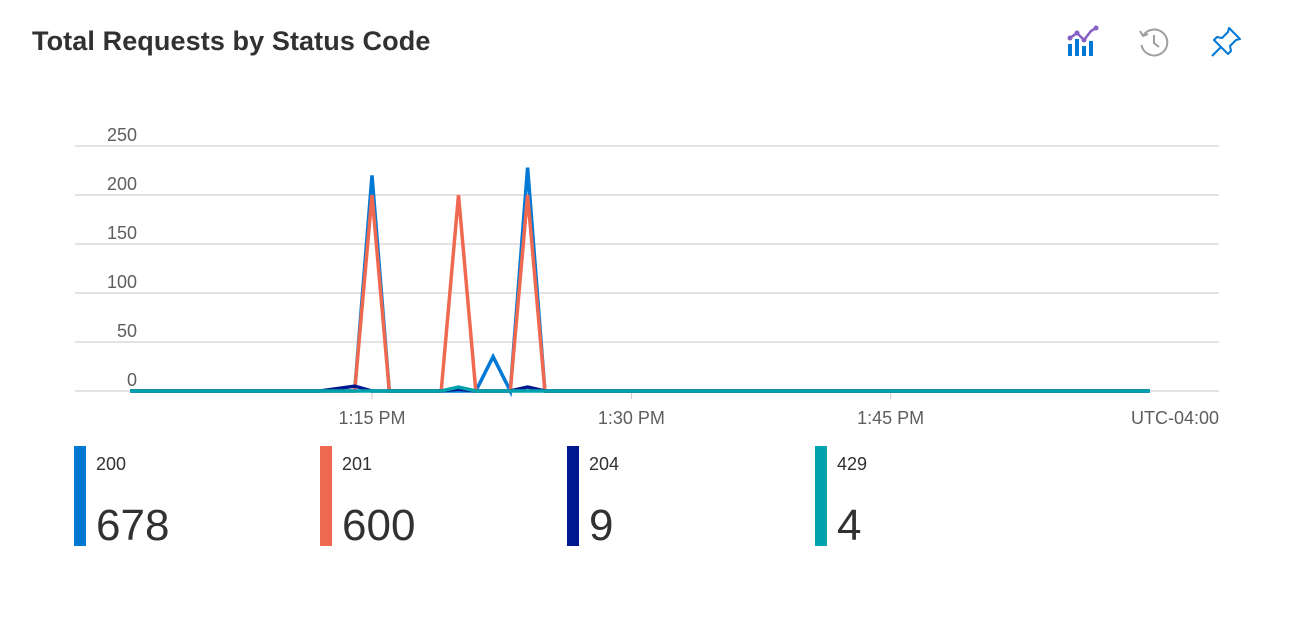 The width and height of the screenshot is (1294, 636). Describe the element at coordinates (1175, 418) in the screenshot. I see `timezone-label: UTC-04:00` at that location.